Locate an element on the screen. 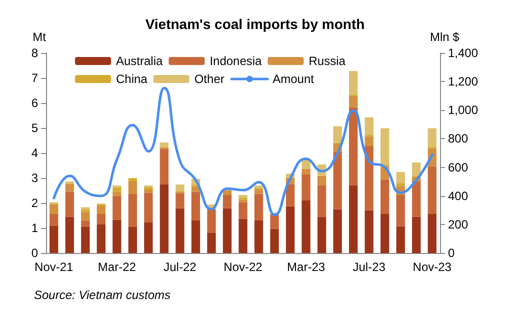  y2-tick-label: 0 is located at coordinates (451, 253).